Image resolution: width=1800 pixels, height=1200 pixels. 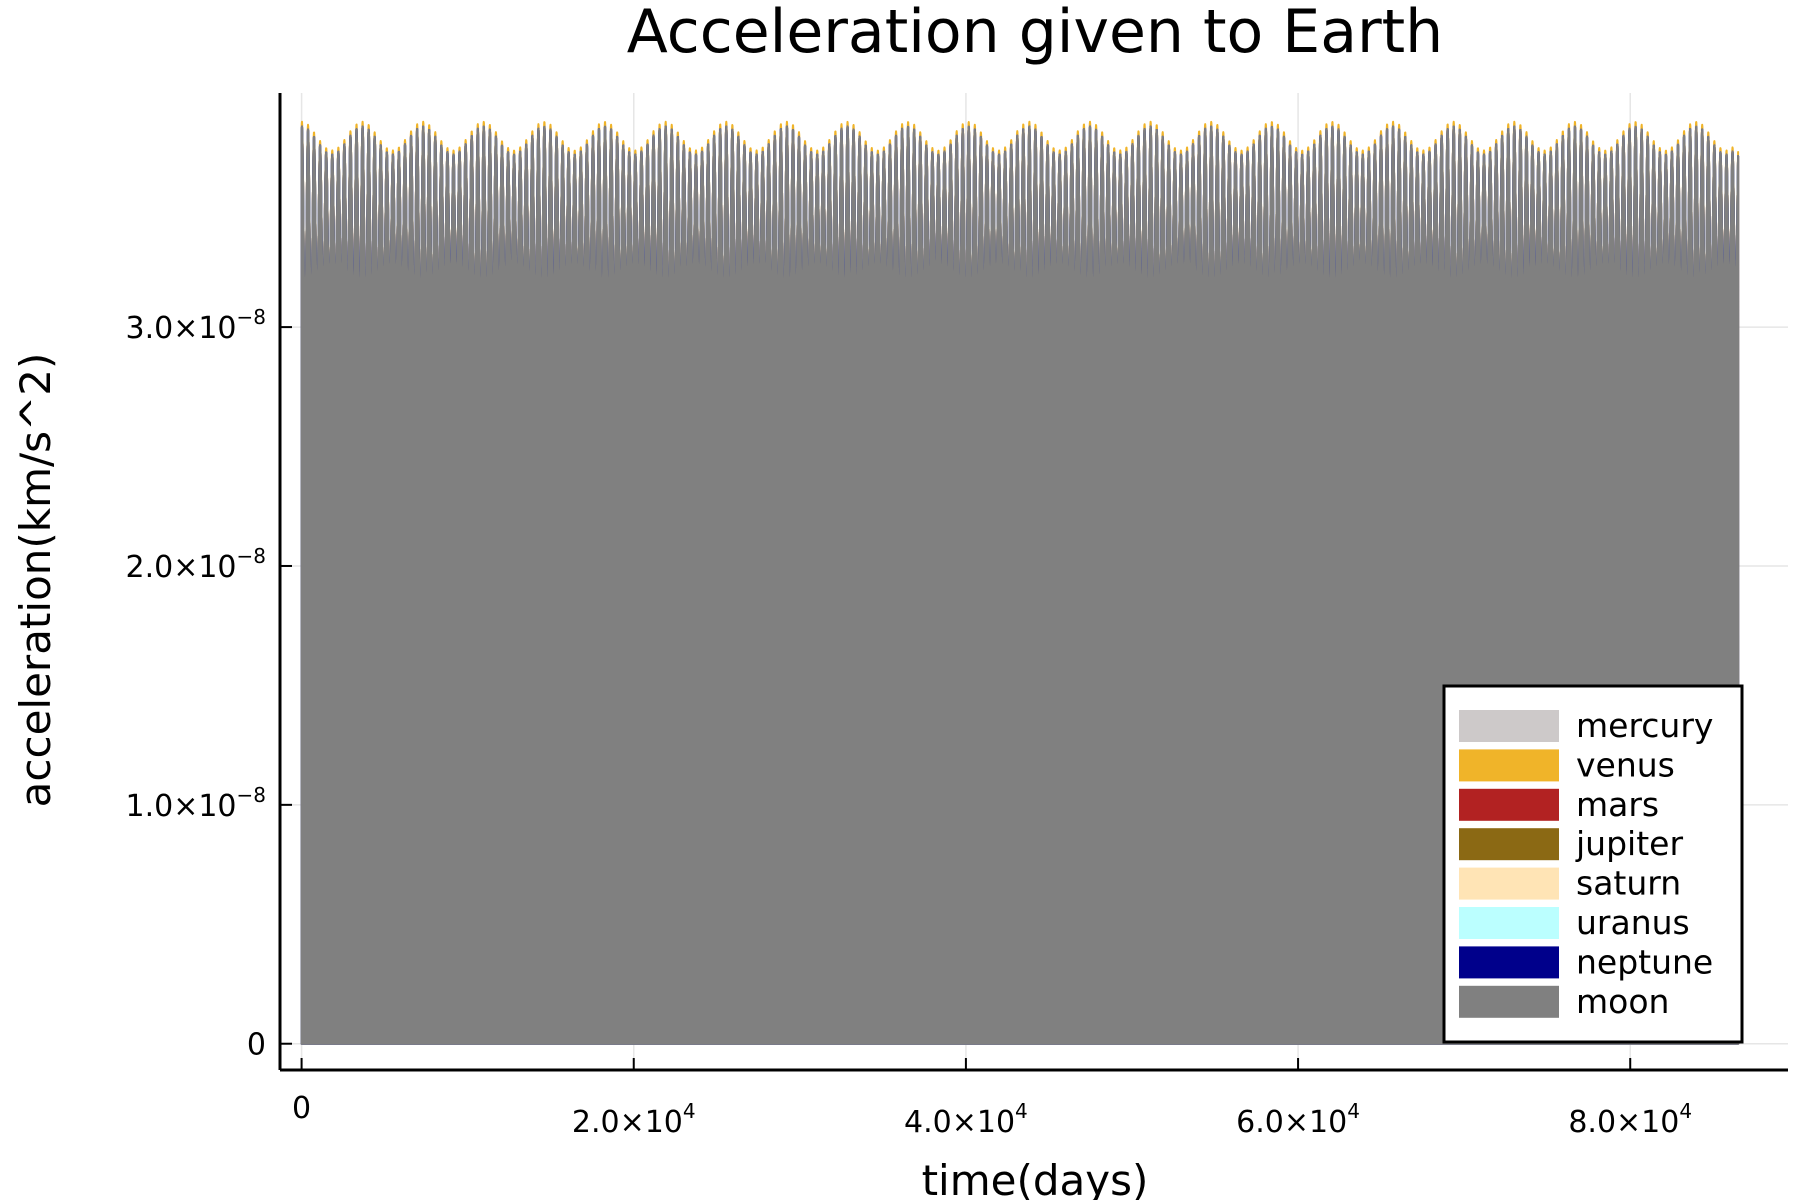 I want to click on x-tick-label-2: 4.0×10⁴, so click(x=966, y=1119).